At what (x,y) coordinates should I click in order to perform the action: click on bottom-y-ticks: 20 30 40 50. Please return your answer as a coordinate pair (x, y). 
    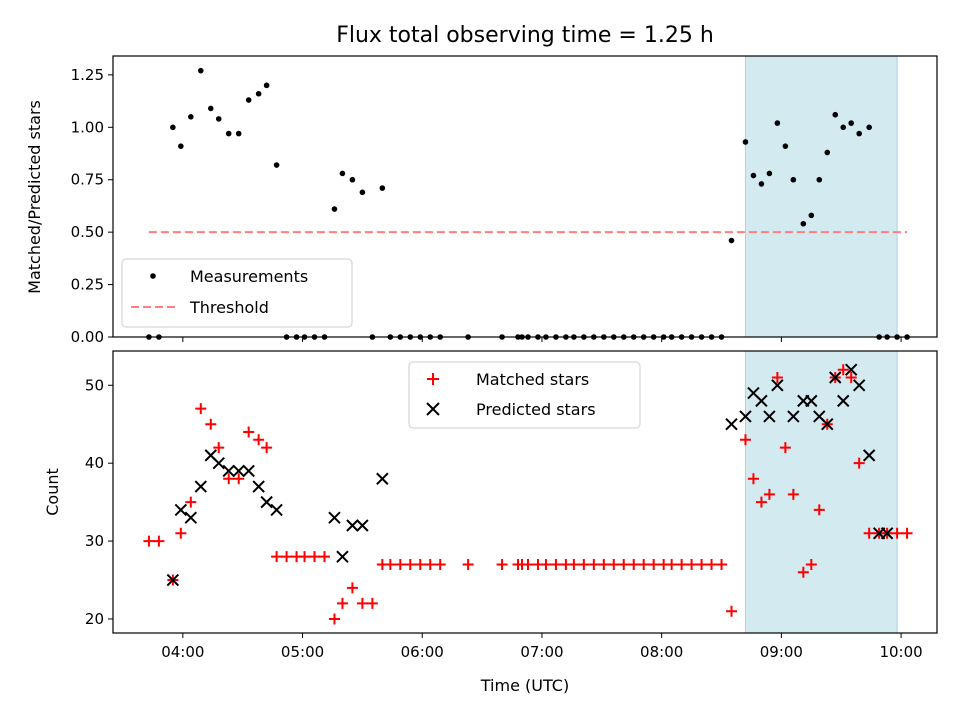
    Looking at the image, I should click on (99, 502).